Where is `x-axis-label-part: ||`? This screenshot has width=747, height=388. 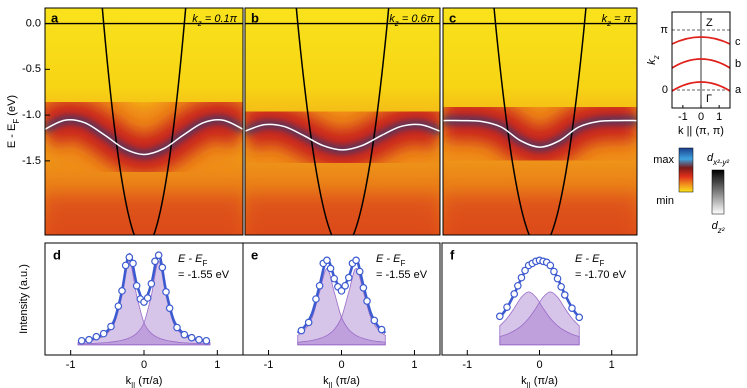 x-axis-label-part: || is located at coordinates (133, 384).